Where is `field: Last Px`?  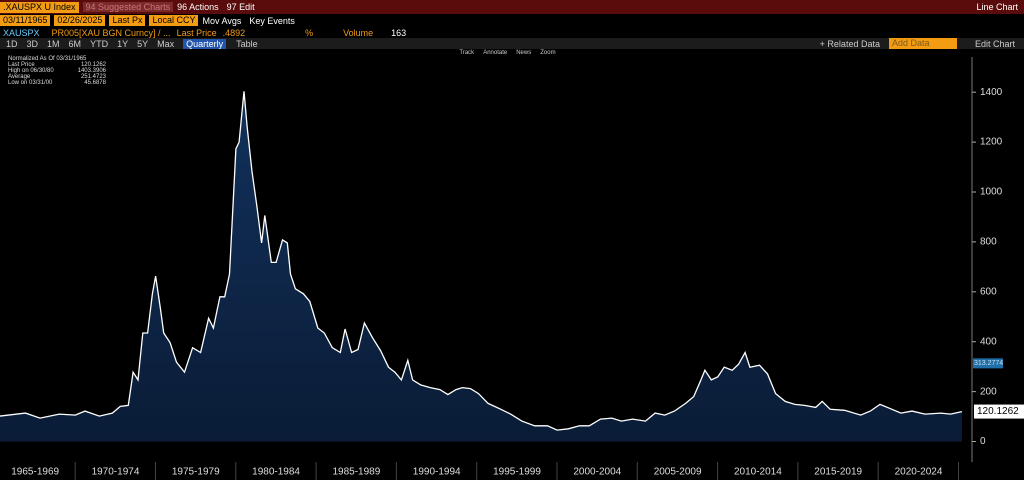
field: Last Px is located at coordinates (127, 20).